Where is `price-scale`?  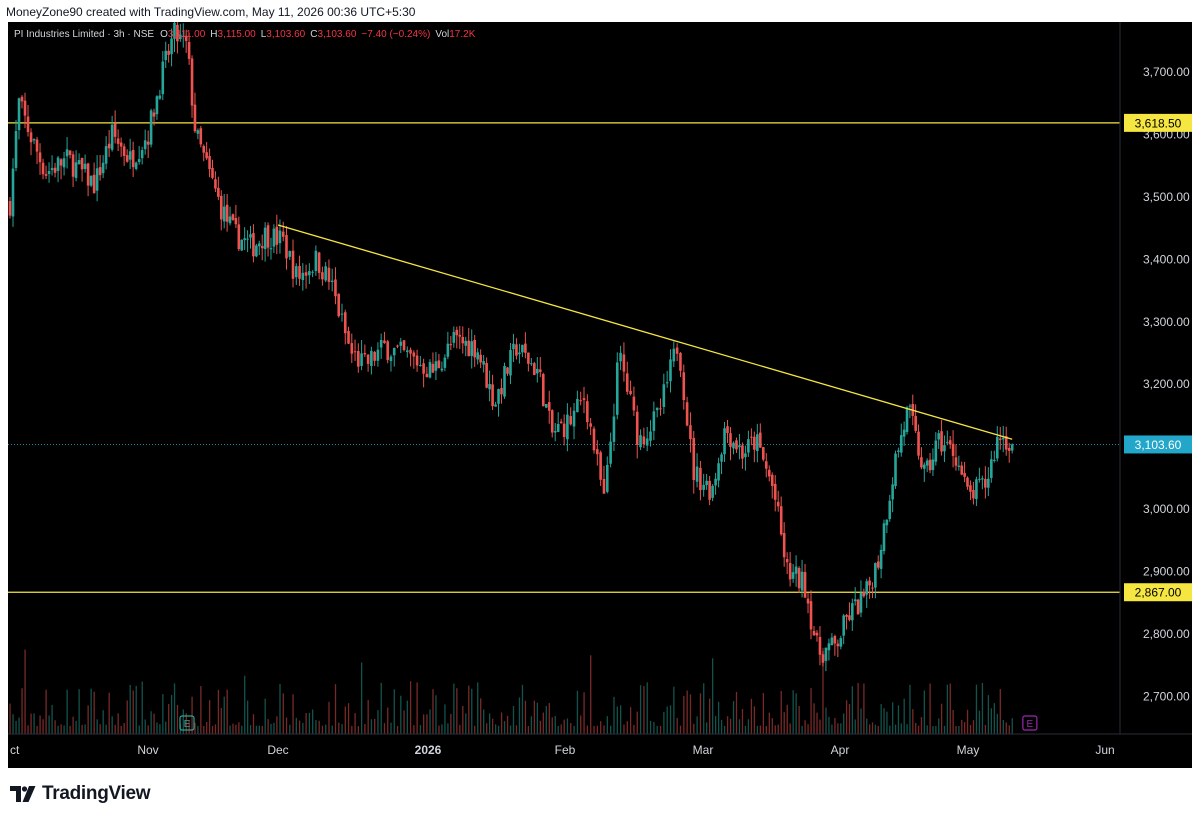
price-scale is located at coordinates (1156, 378).